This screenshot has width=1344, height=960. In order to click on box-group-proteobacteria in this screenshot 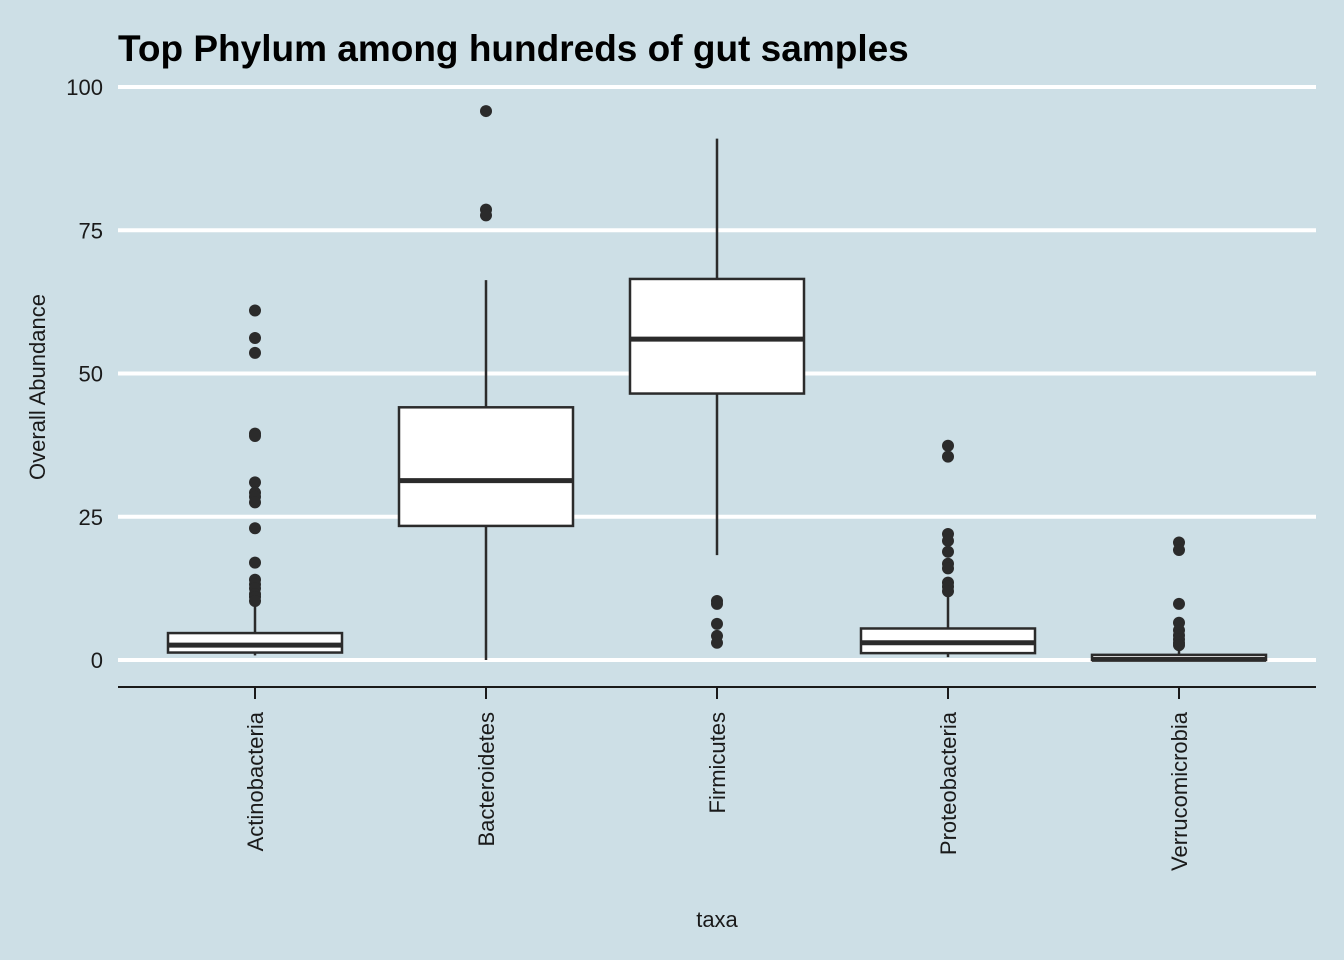, I will do `click(948, 548)`.